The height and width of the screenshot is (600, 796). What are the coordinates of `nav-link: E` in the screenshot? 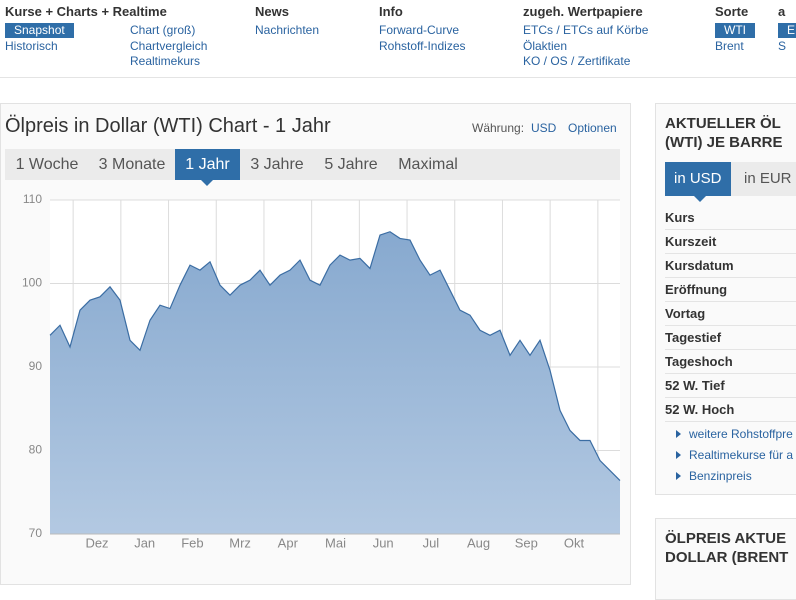 It's located at (787, 30).